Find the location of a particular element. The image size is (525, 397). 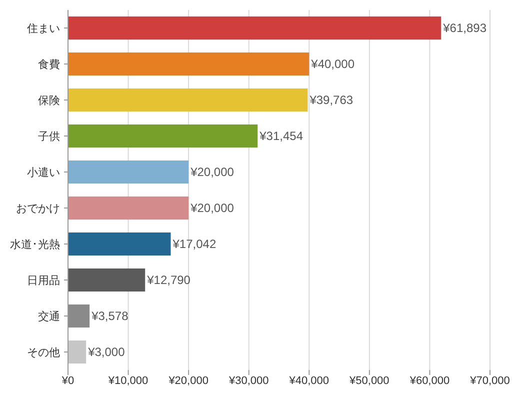

data-label: ¥31,454 is located at coordinates (281, 136).